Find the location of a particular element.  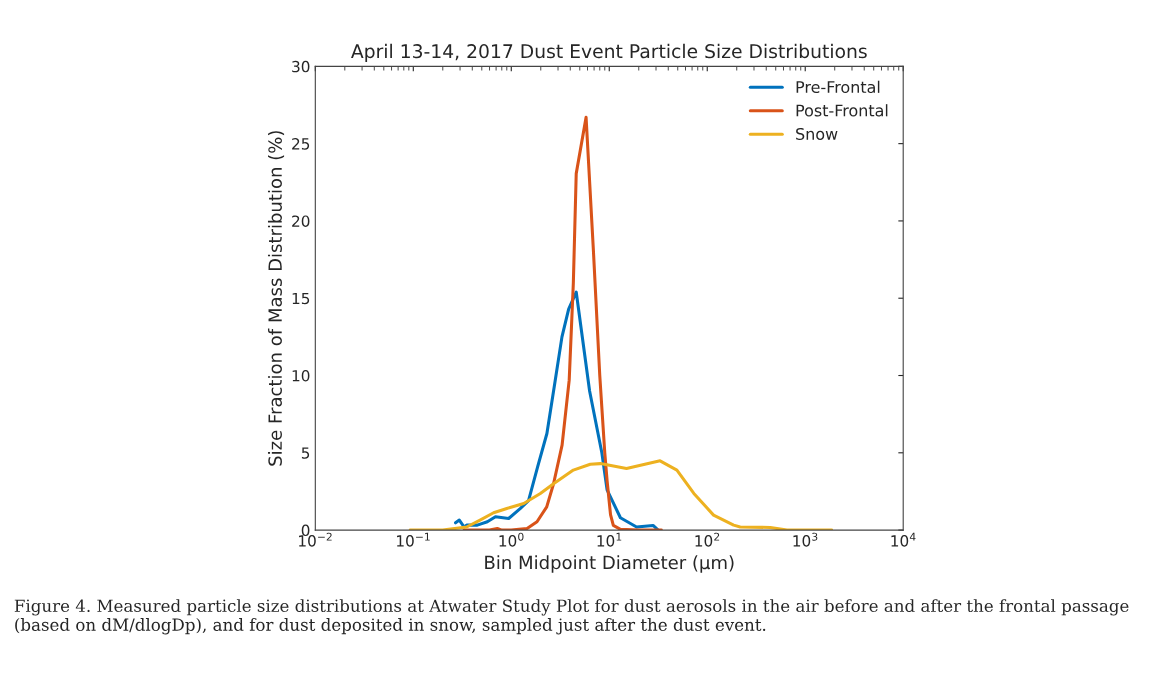

y-axis-title: Size Fraction of Mass Distribution (%) is located at coordinates (276, 298).